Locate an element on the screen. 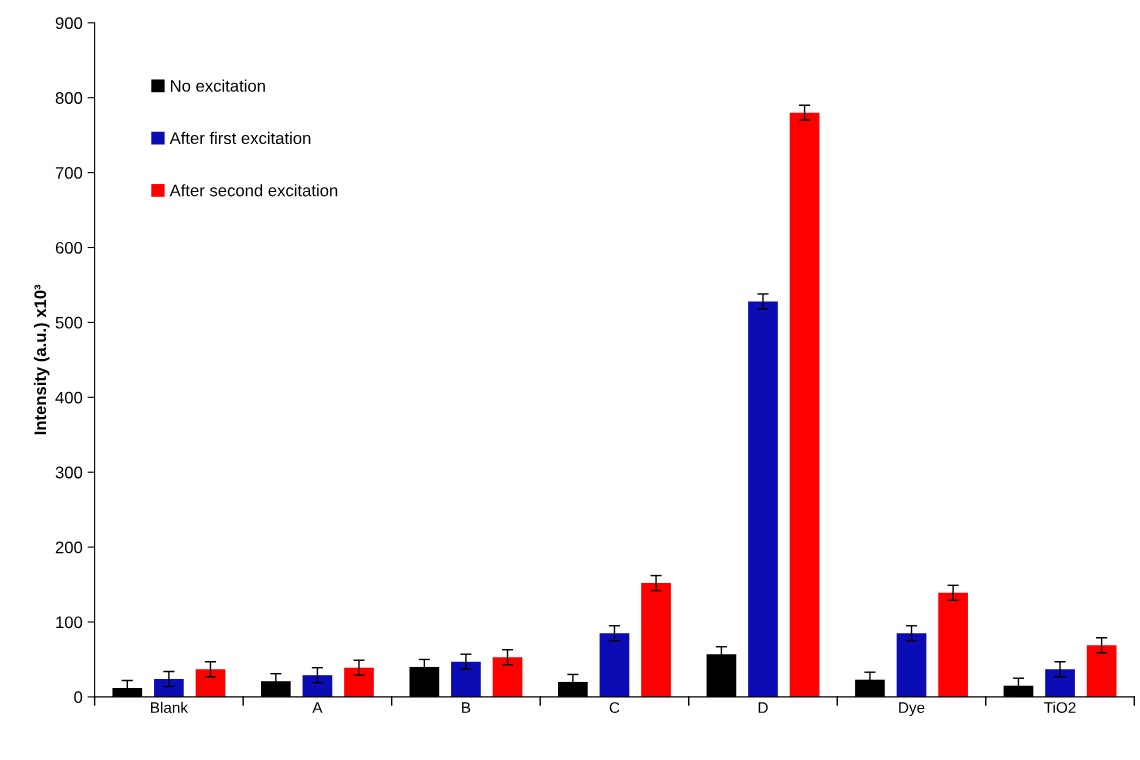  x-tick-label: TiO2 is located at coordinates (1060, 707).